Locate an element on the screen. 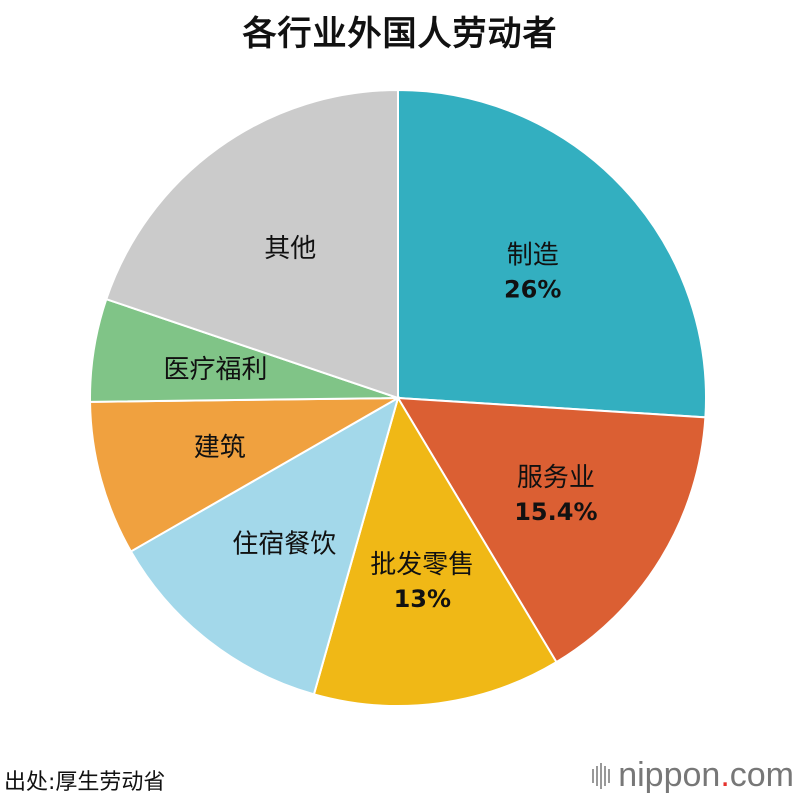  pie-slice-value-label: 26% is located at coordinates (532, 289).